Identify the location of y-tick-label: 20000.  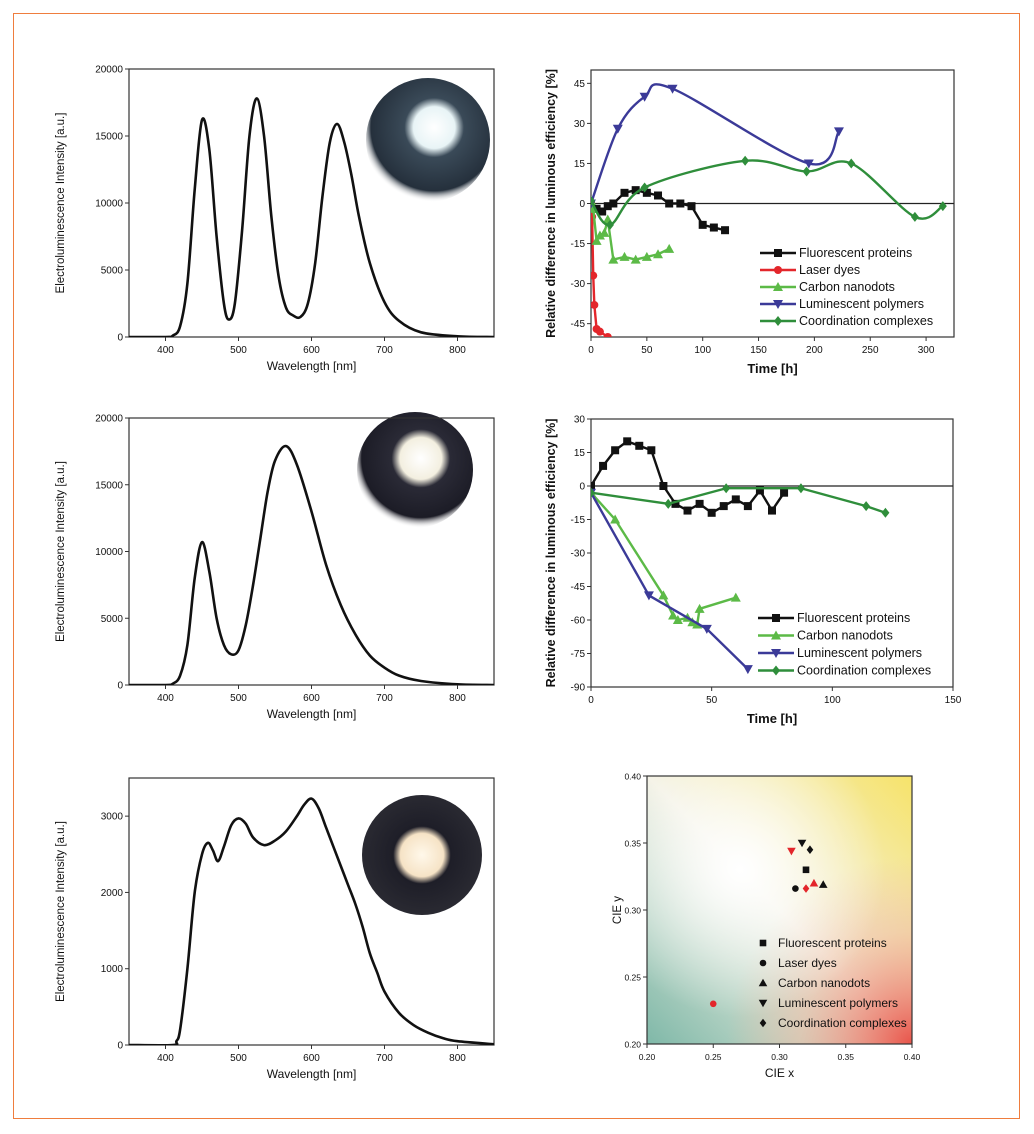
(109, 70).